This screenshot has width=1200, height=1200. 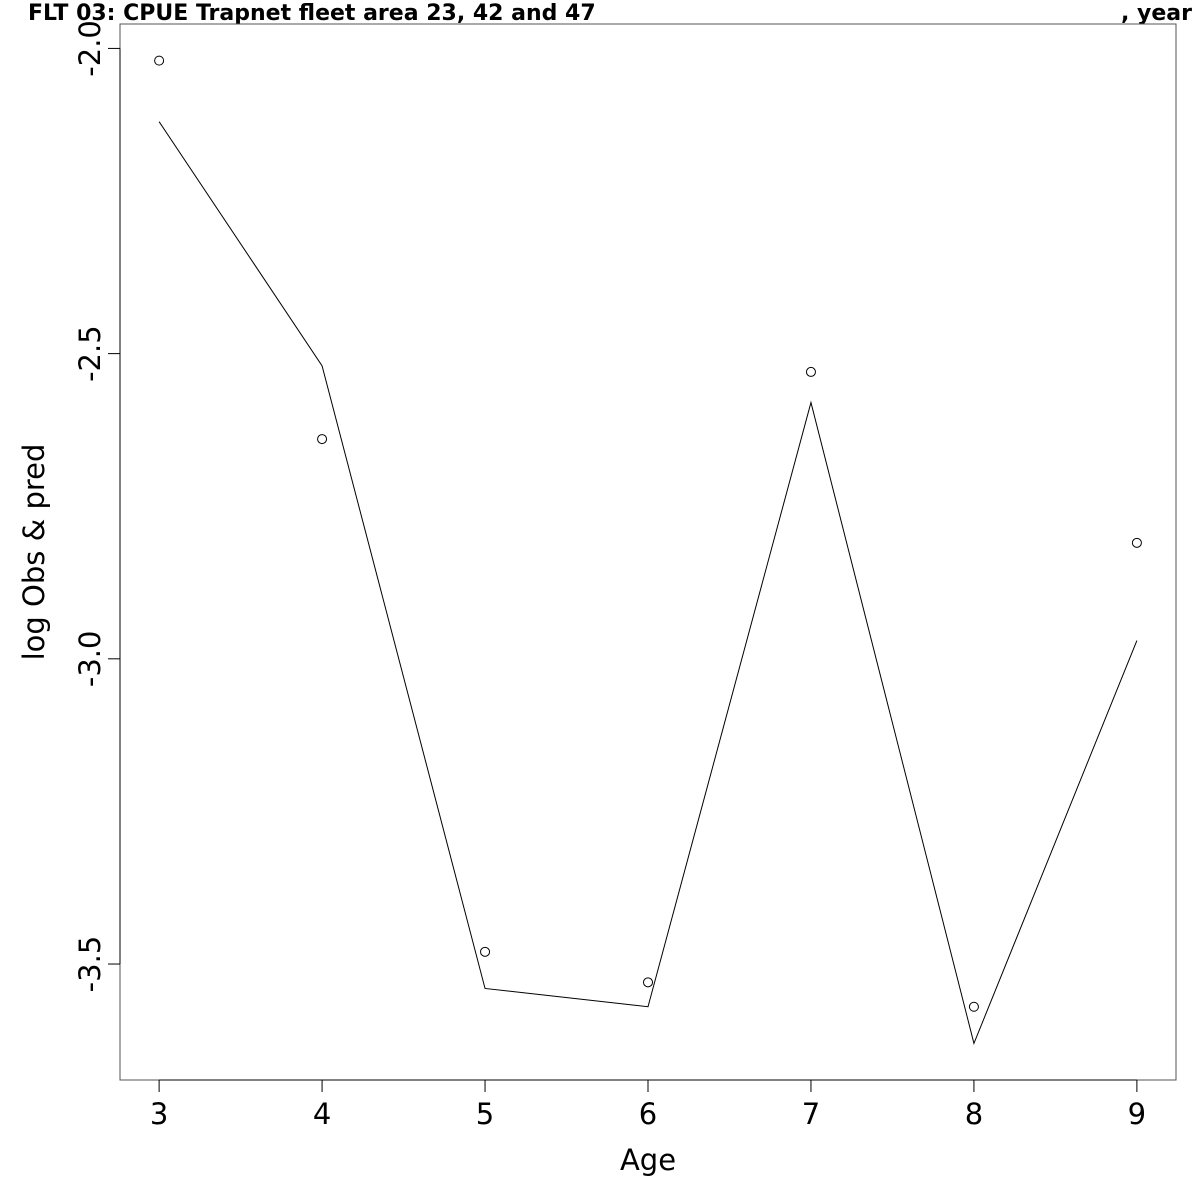 I want to click on y-tick-label: -3.0, so click(x=90, y=659).